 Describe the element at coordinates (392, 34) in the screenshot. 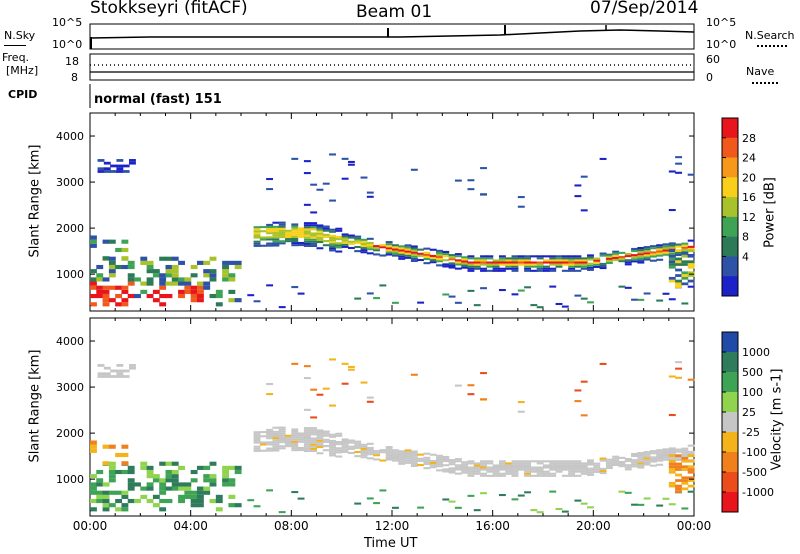

I see `noise-sky-series` at that location.